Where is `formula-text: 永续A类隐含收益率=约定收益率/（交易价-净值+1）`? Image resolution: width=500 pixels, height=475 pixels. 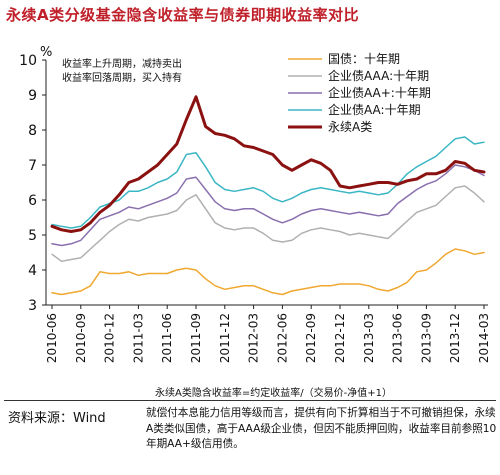 formula-text: 永续A类隐含收益率=约定收益率/（交易价-净值+1） is located at coordinates (273, 393).